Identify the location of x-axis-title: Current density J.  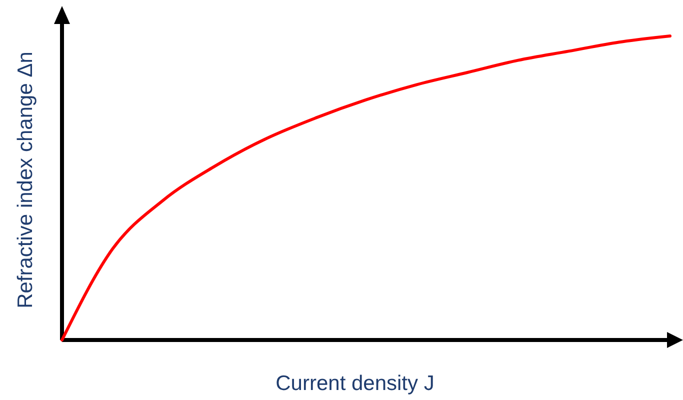
(355, 383).